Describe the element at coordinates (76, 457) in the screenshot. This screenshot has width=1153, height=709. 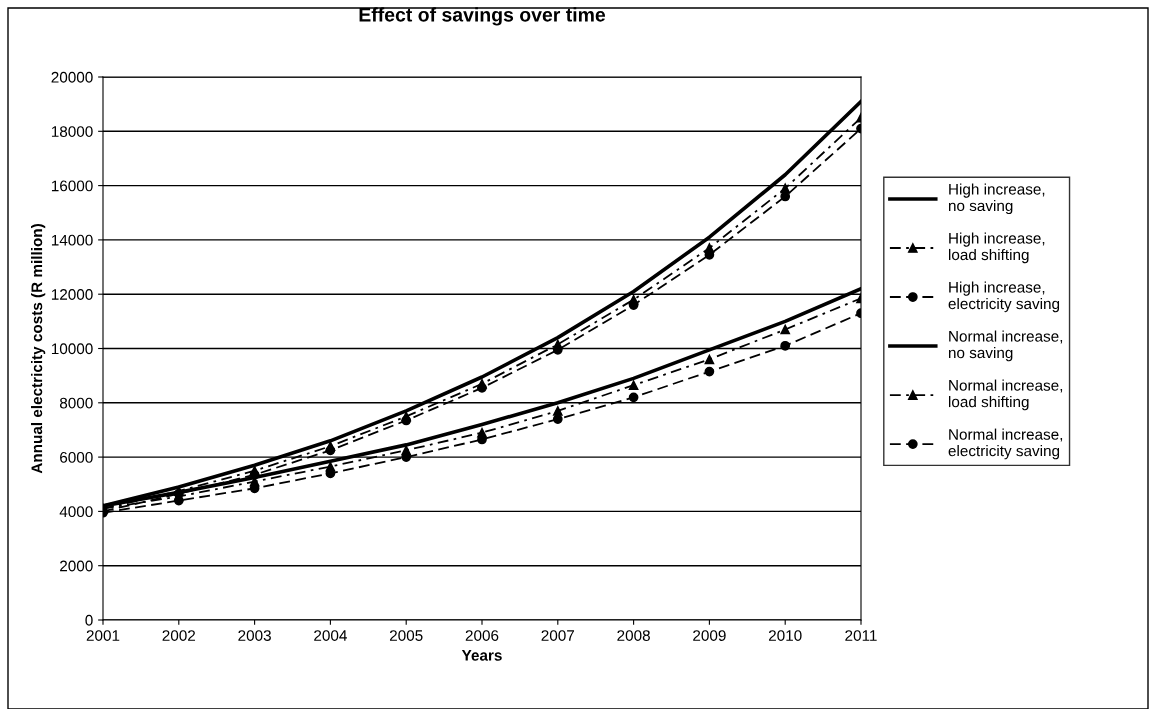
I see `y-tick-label: 6000` at that location.